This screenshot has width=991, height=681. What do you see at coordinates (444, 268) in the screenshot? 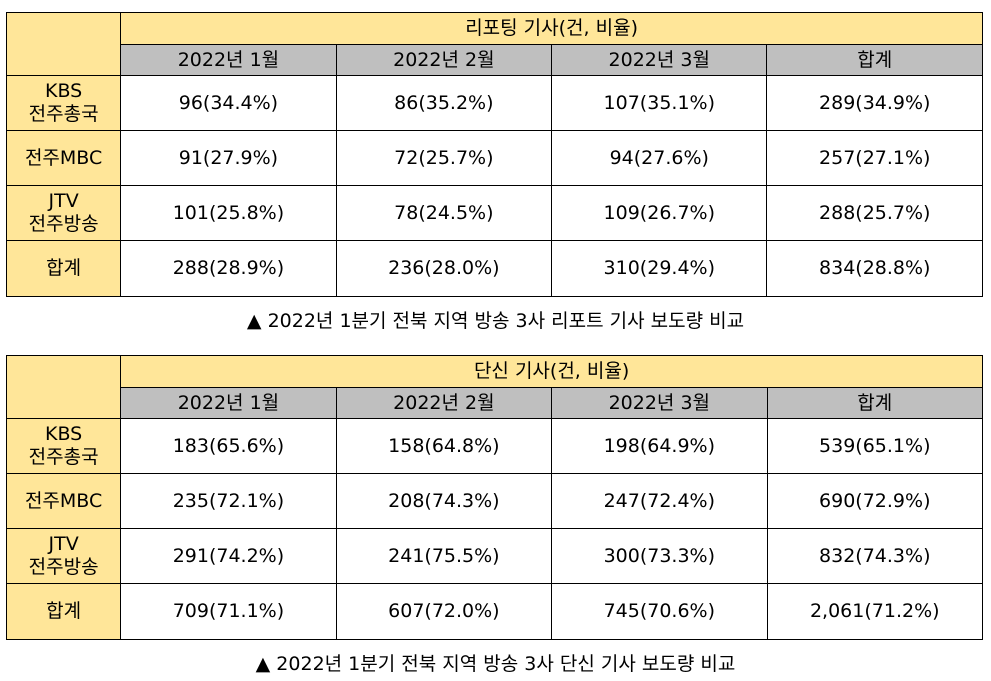
I see `data-cell: 236(28.0%)` at bounding box center [444, 268].